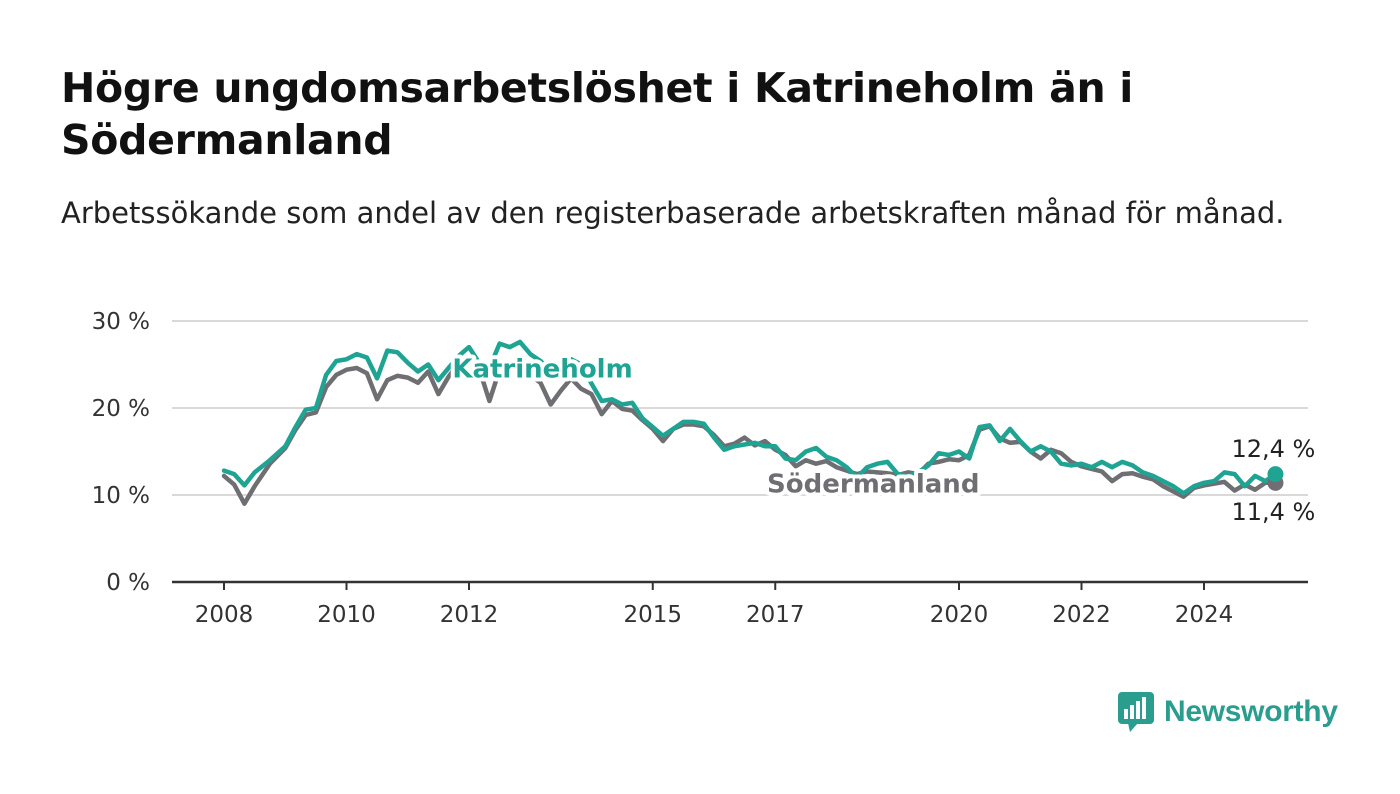  What do you see at coordinates (740, 604) in the screenshot?
I see `x-axis: 2008 2010 2012 2015 2017 2020 2022 2024` at bounding box center [740, 604].